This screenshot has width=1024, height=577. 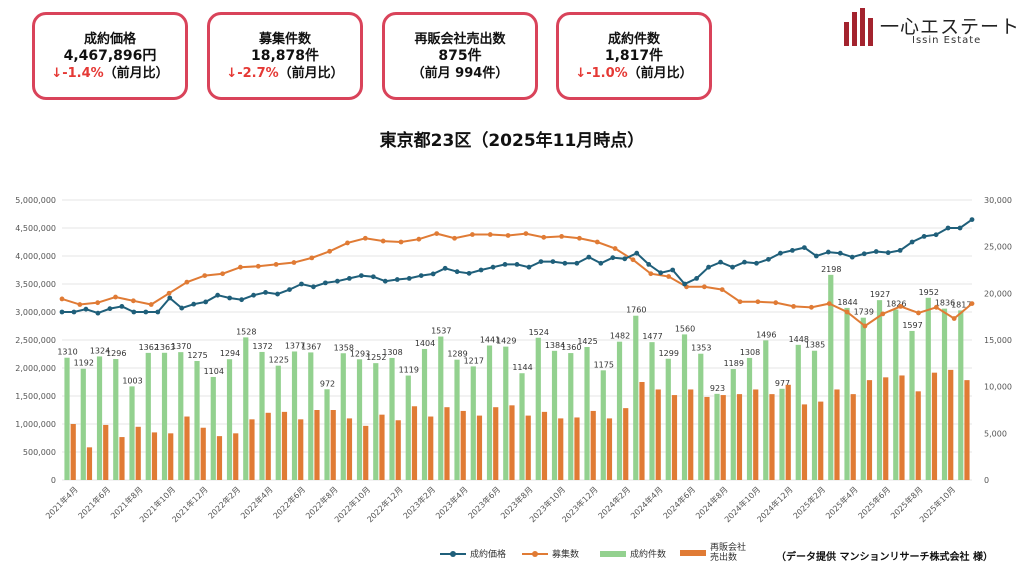 What do you see at coordinates (539, 332) in the screenshot?
I see `contract-count-label: 1524` at bounding box center [539, 332].